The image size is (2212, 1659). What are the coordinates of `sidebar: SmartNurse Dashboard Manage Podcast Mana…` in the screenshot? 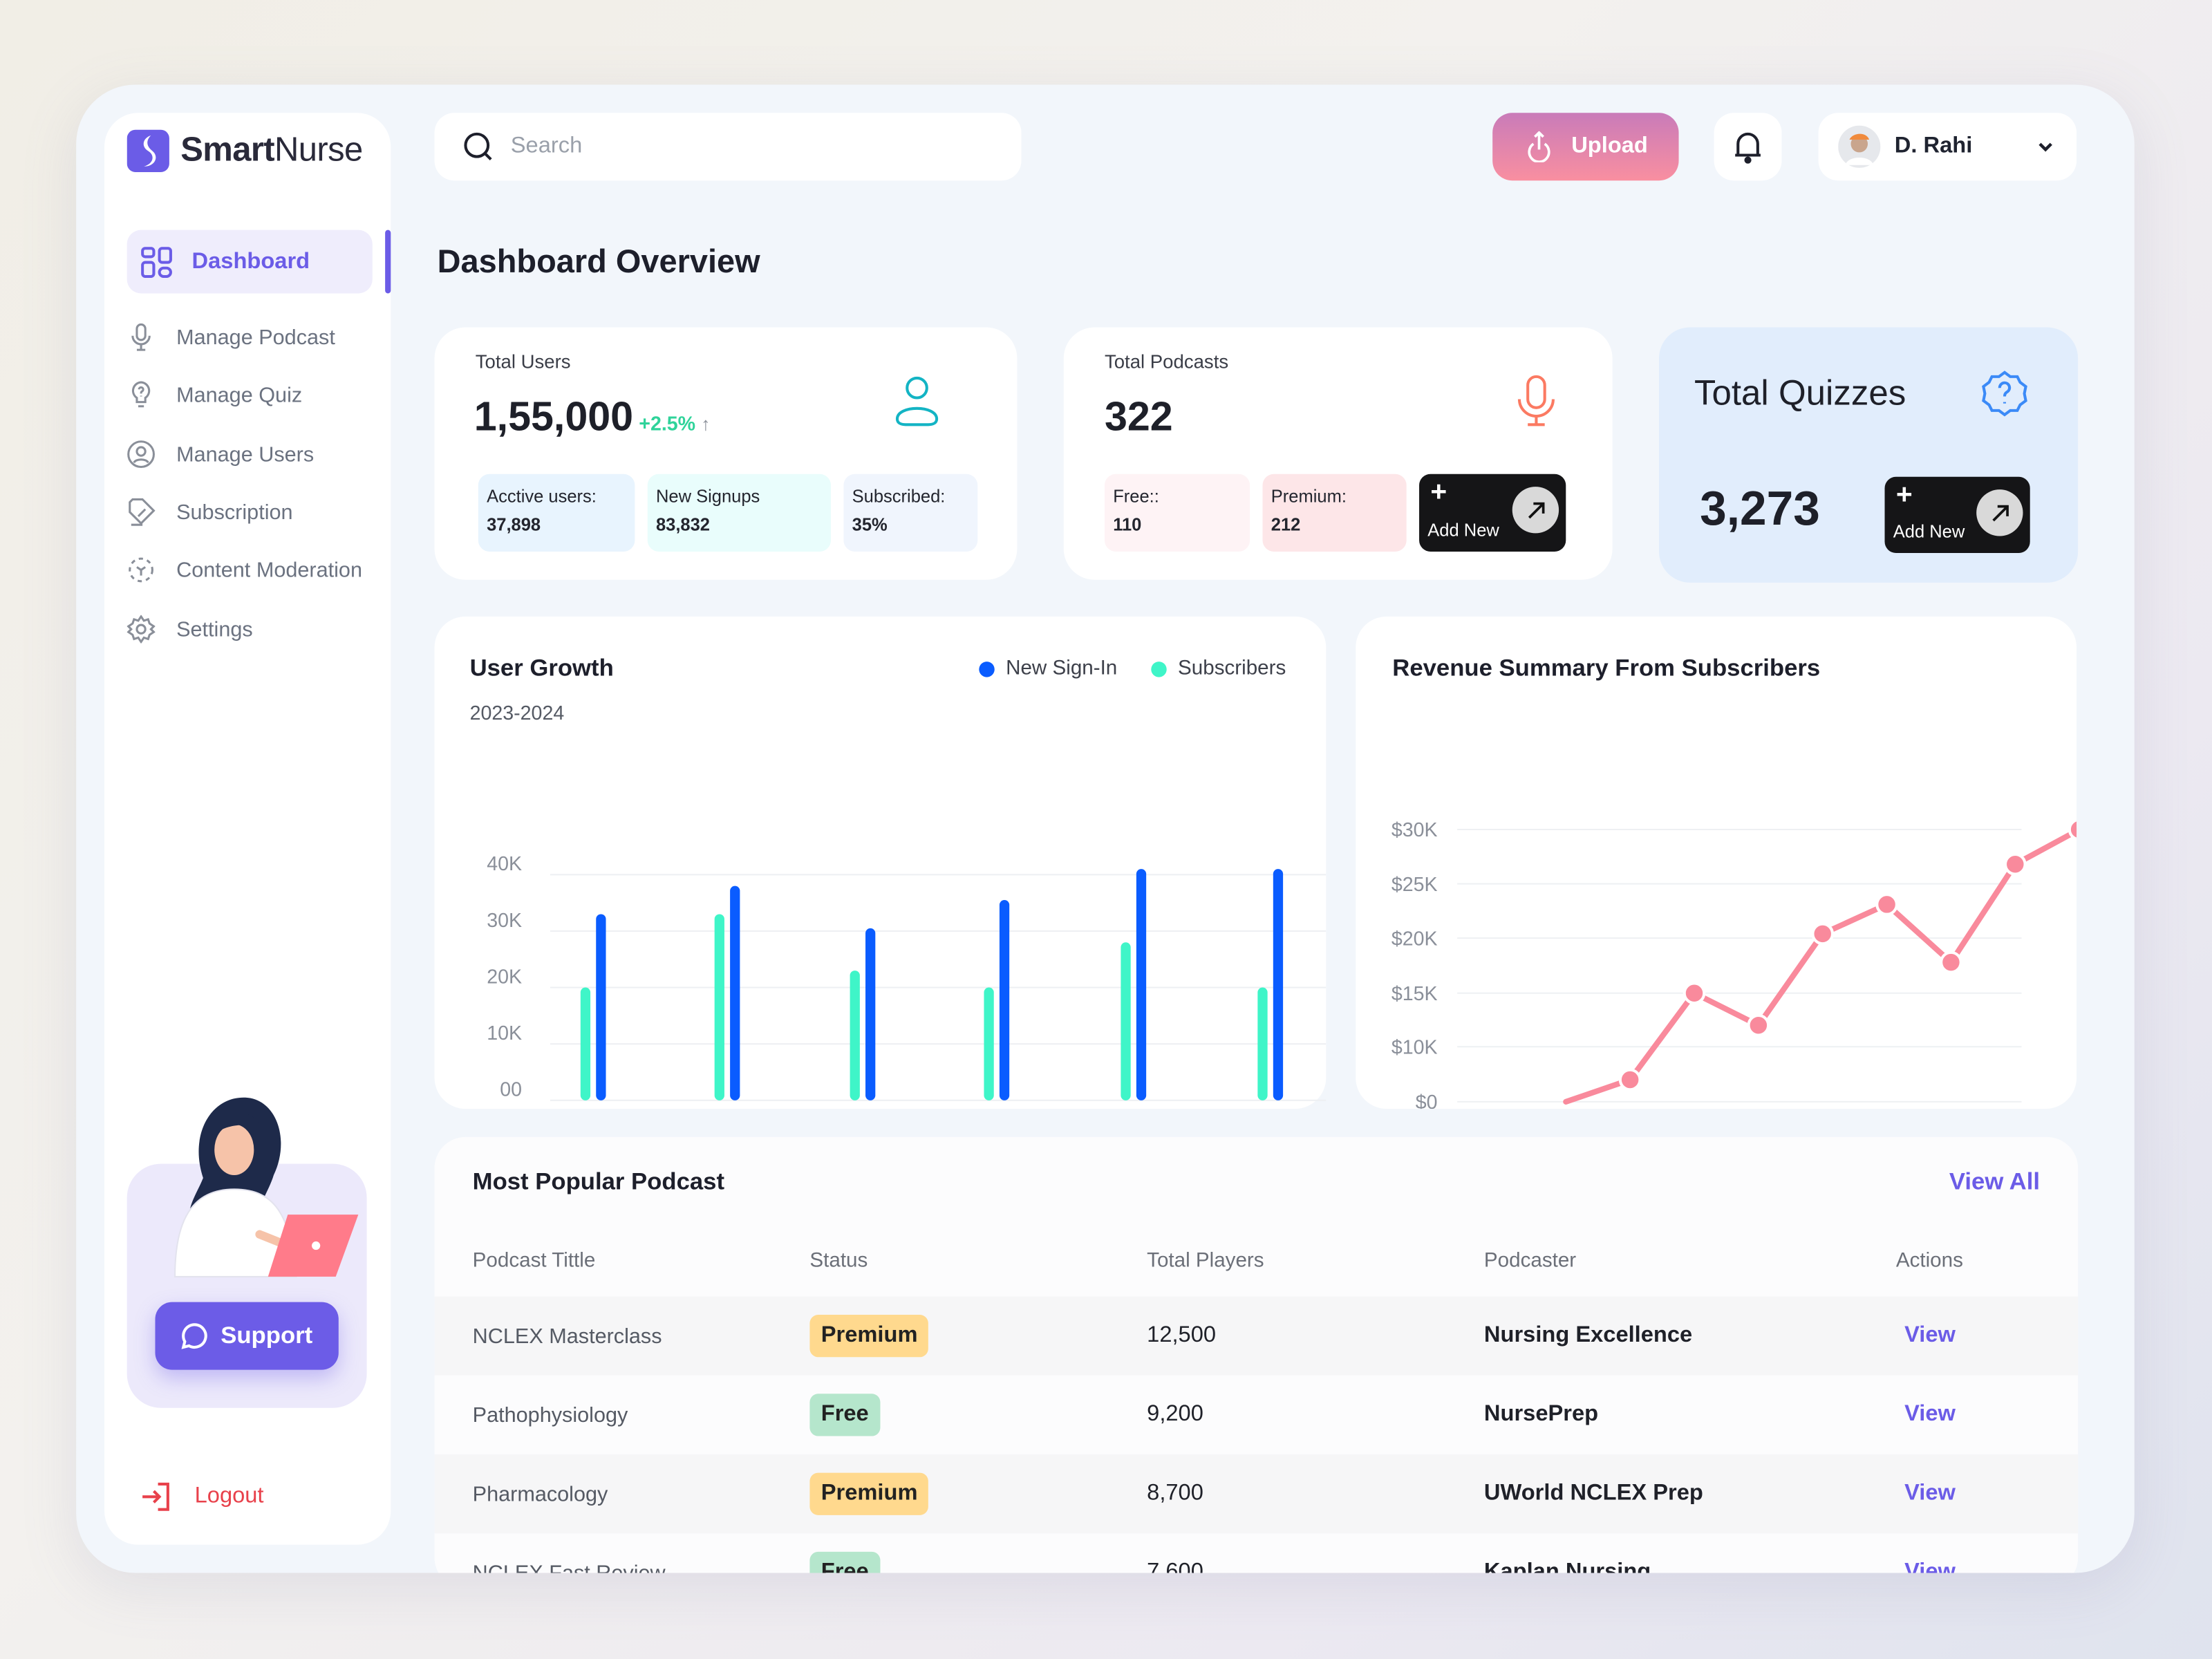 It's located at (248, 829).